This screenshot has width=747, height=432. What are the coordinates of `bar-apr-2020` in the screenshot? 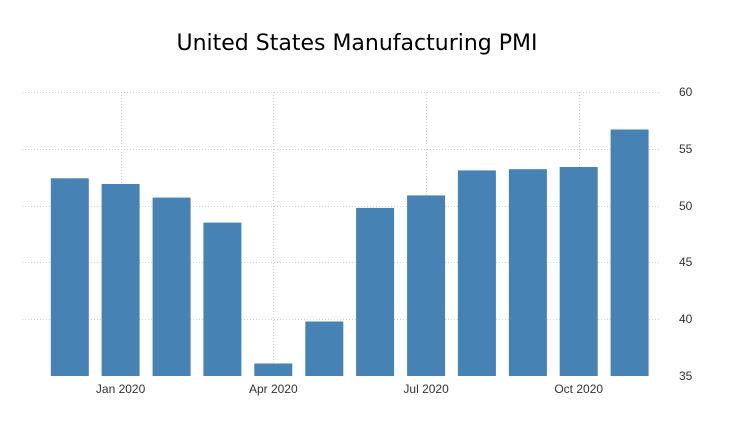 It's located at (273, 369).